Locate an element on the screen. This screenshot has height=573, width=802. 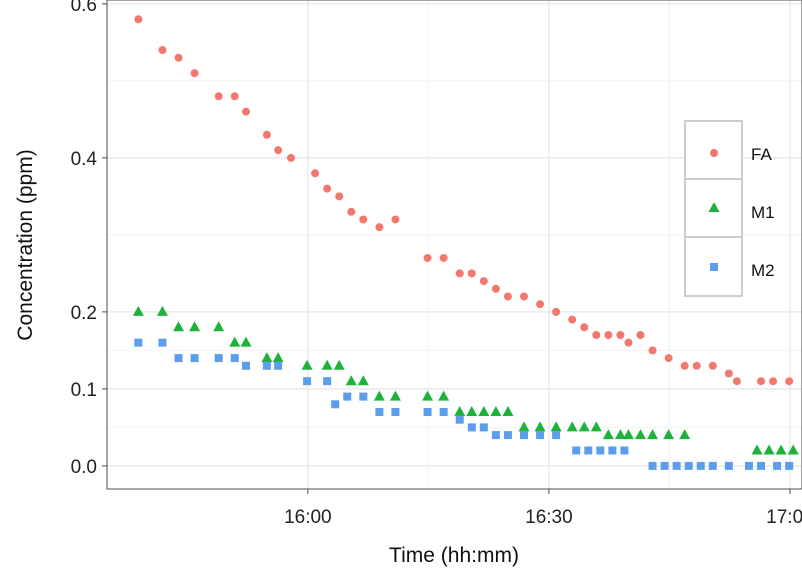
x-tick-label: 17:00 is located at coordinates (784, 517).